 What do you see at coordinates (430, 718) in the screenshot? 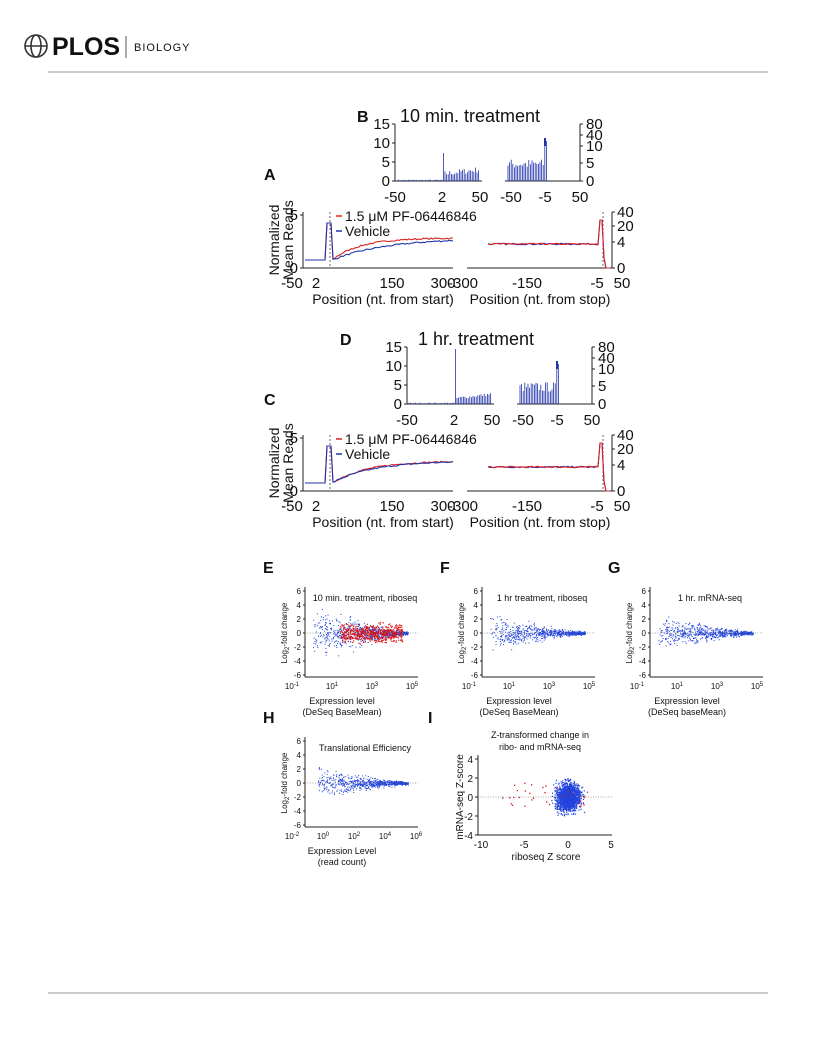
I see `panel-letter: I` at bounding box center [430, 718].